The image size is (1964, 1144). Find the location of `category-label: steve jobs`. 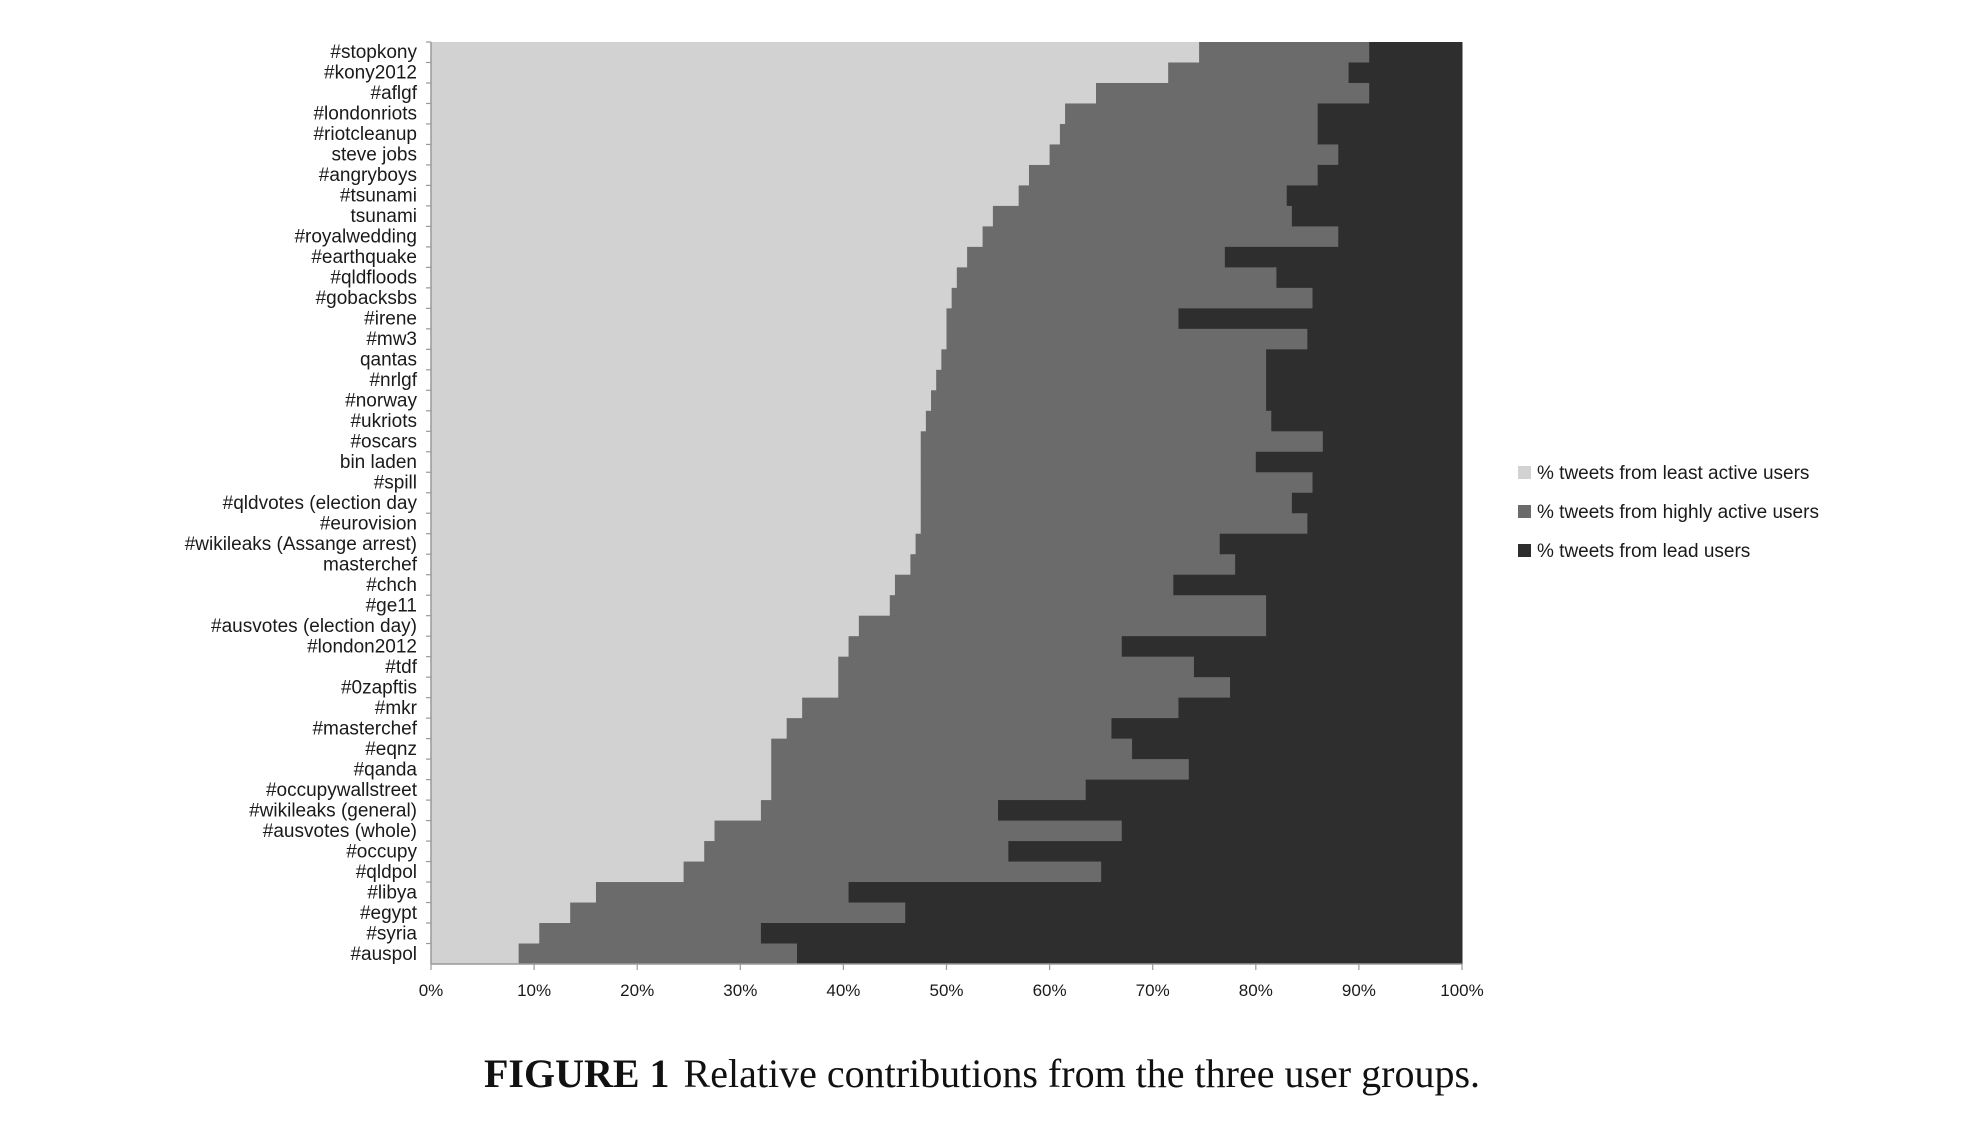

category-label: steve jobs is located at coordinates (374, 155).